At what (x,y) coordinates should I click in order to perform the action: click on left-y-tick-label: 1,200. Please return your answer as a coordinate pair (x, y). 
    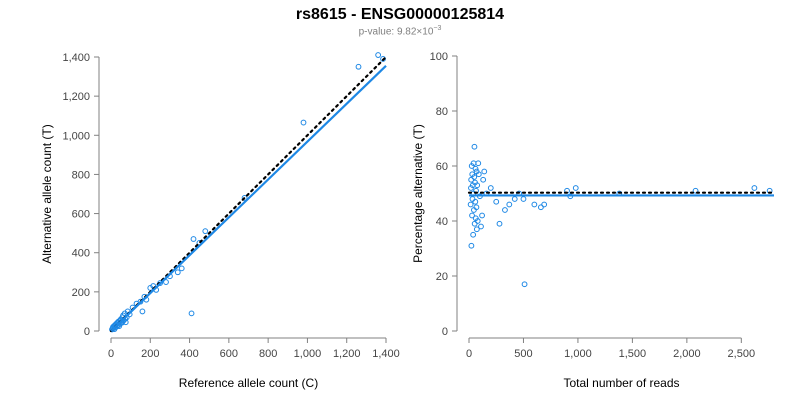
    Looking at the image, I should click on (76, 97).